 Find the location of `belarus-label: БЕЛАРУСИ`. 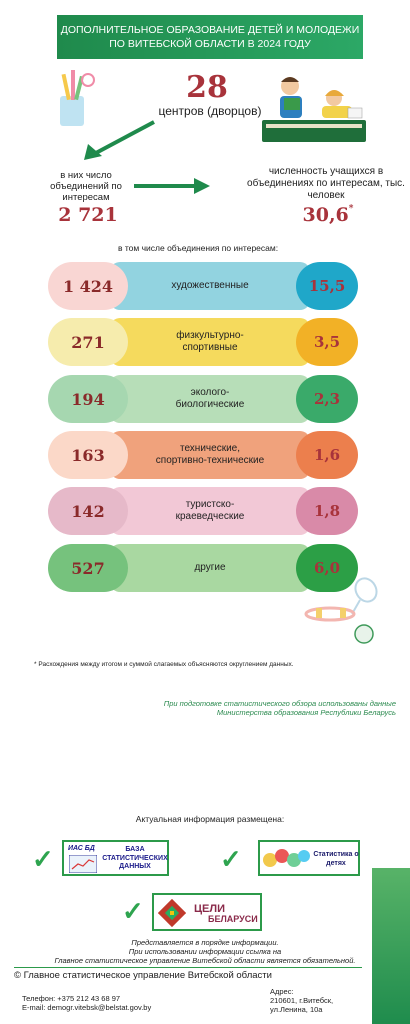

belarus-label: БЕЛАРУСИ is located at coordinates (233, 919).